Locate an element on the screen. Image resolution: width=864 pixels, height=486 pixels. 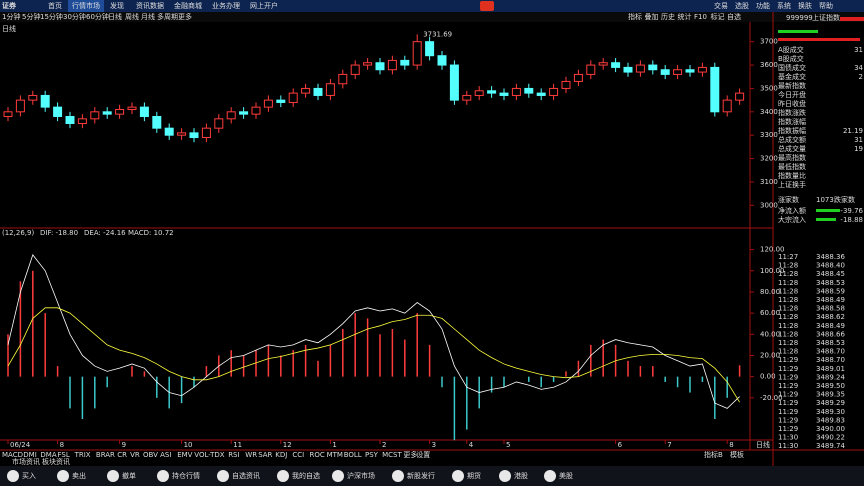
tick-price: 3488.58 is located at coordinates (830, 309).